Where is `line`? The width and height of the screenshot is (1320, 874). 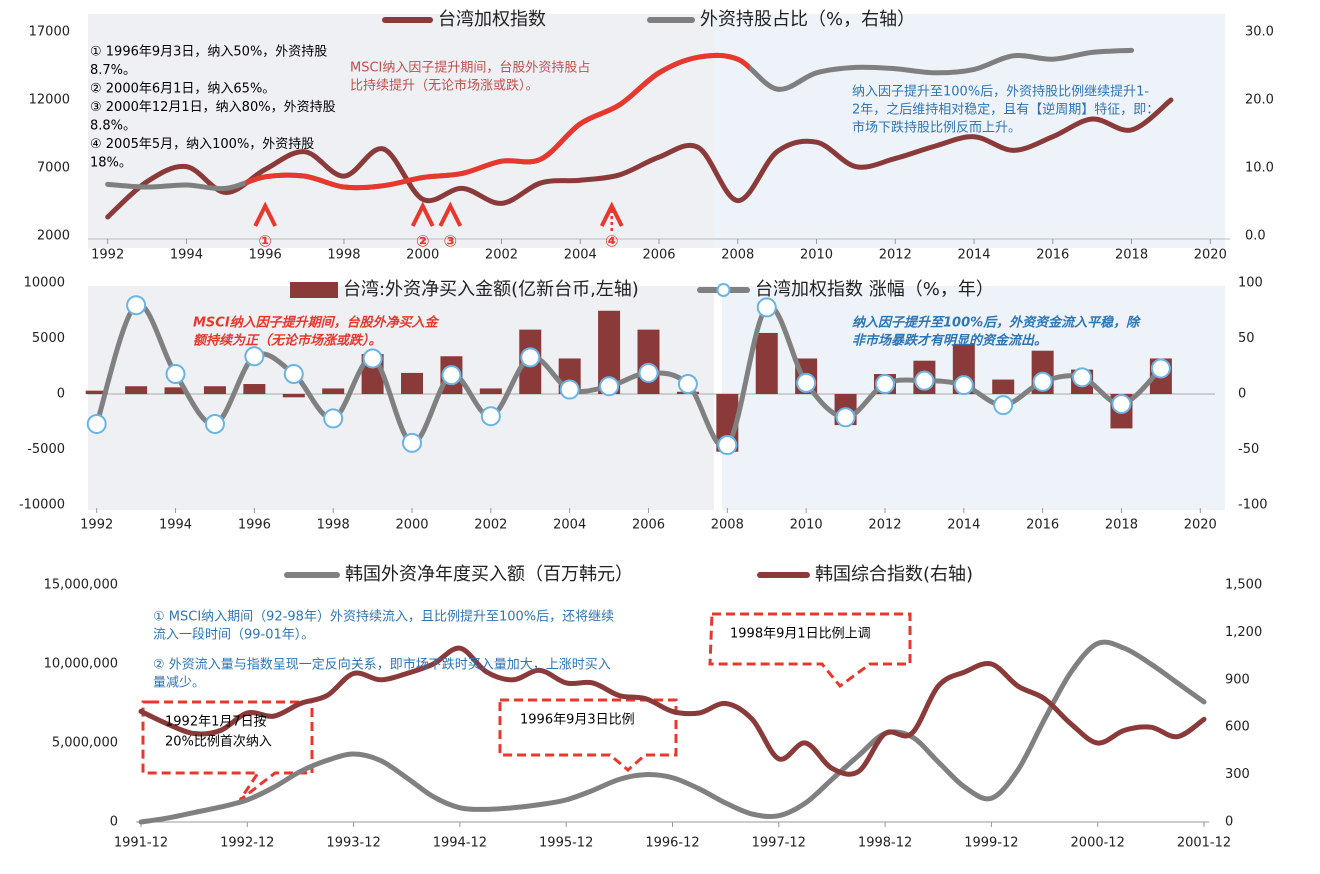
line is located at coordinates (672, 711).